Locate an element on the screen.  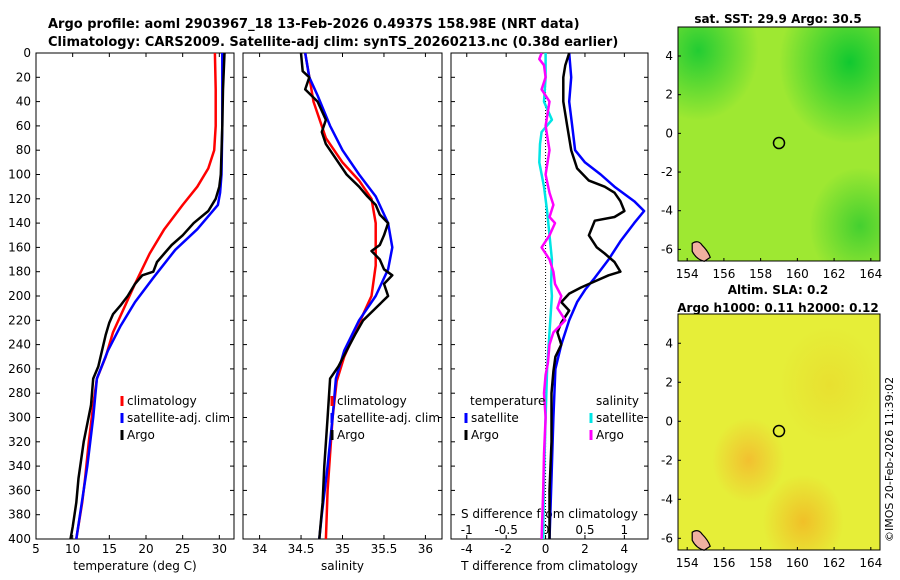
x-tick-label: 34 is located at coordinates (259, 549).